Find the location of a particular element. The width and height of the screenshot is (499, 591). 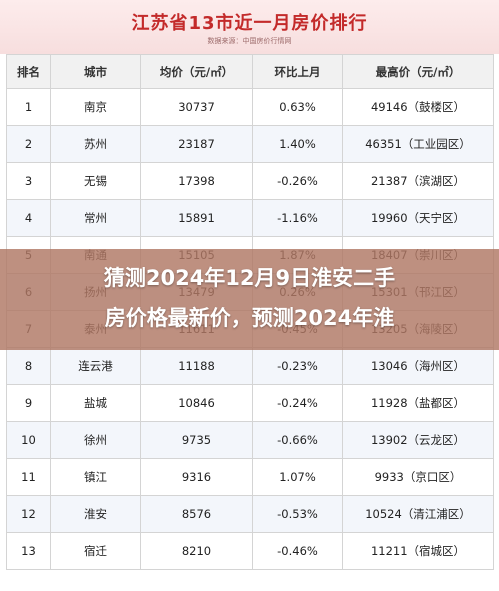

table-title: 江苏省13市近一月房价排行 is located at coordinates (249, 23).